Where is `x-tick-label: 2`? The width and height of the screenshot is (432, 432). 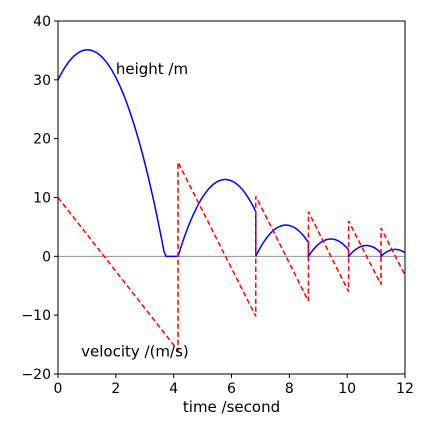 x-tick-label: 2 is located at coordinates (115, 389).